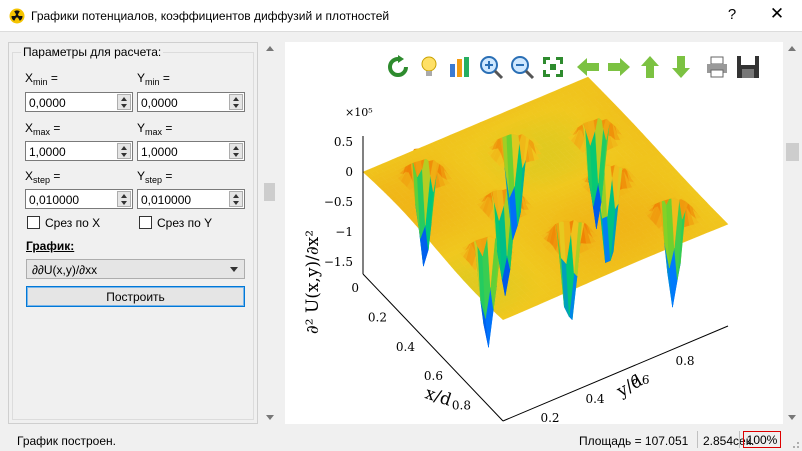 This screenshot has width=802, height=451. Describe the element at coordinates (153, 79) in the screenshot. I see `ymin-label: Ymin =` at that location.